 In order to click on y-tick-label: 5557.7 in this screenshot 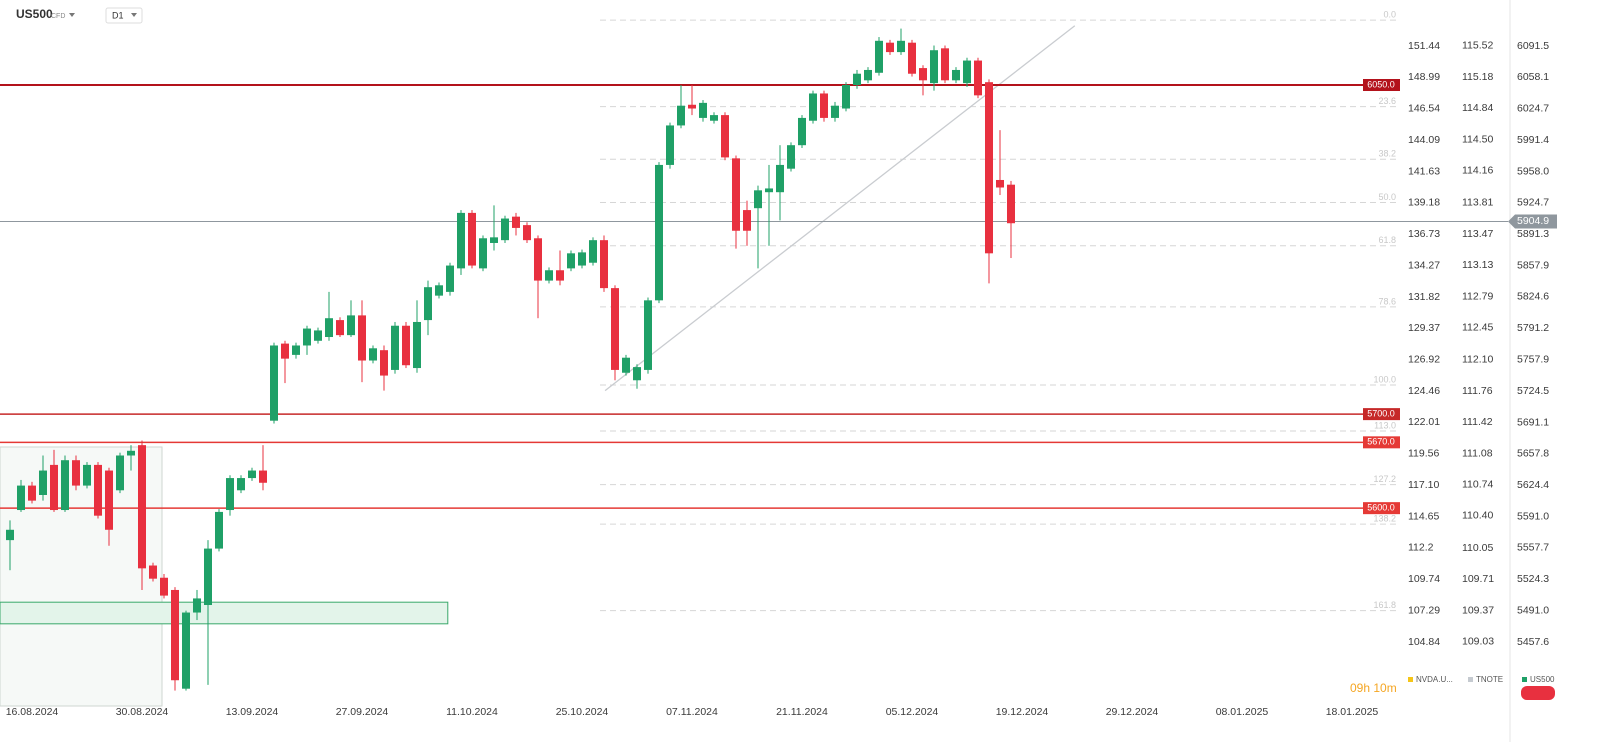, I will do `click(1533, 548)`.